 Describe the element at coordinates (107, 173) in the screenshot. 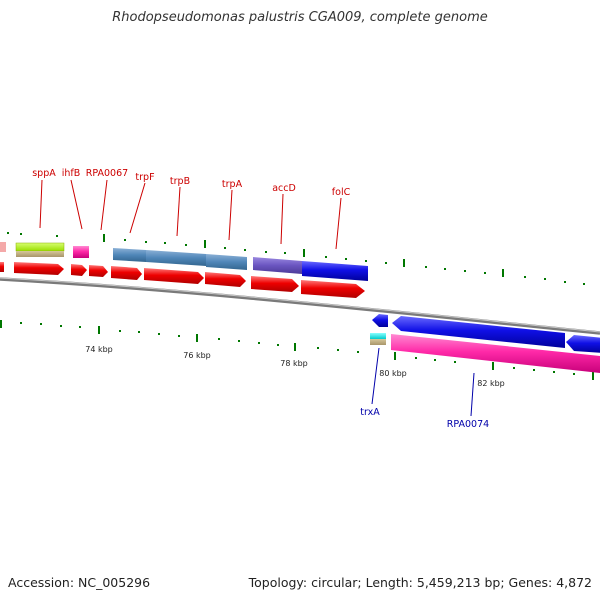

I see `gene-label-RPA0067: RPA0067` at that location.